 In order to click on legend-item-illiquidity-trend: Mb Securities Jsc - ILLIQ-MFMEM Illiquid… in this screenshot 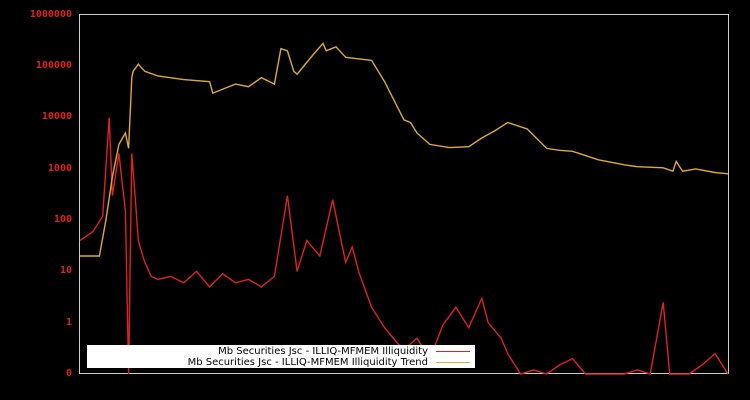, I will do `click(329, 362)`.